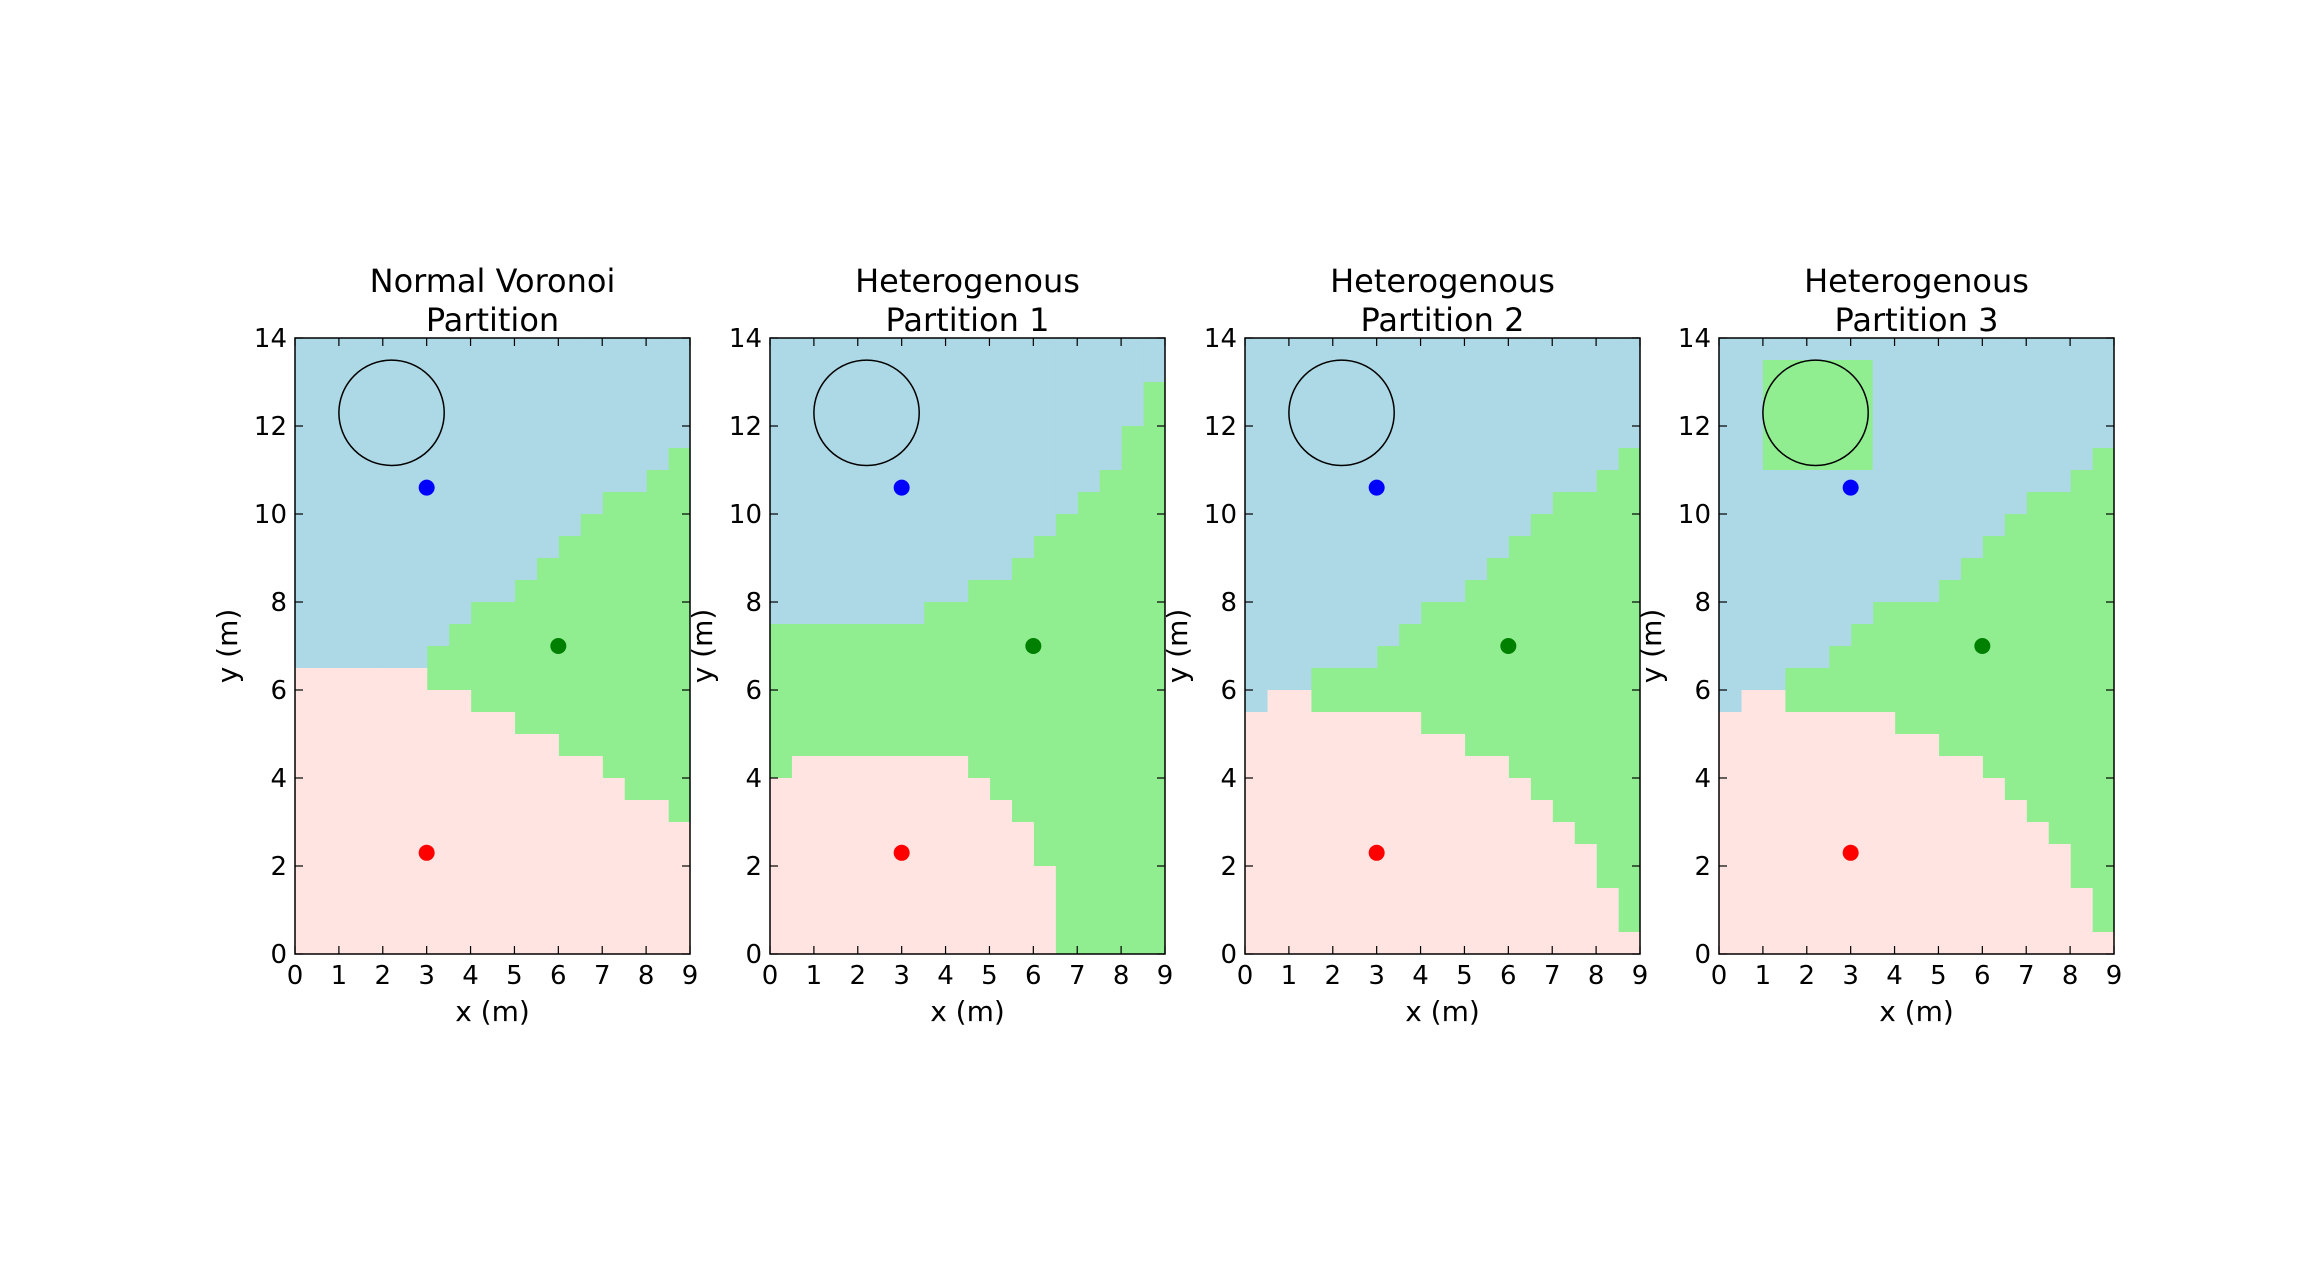  What do you see at coordinates (270, 427) in the screenshot?
I see `y-tick-label: 12` at bounding box center [270, 427].